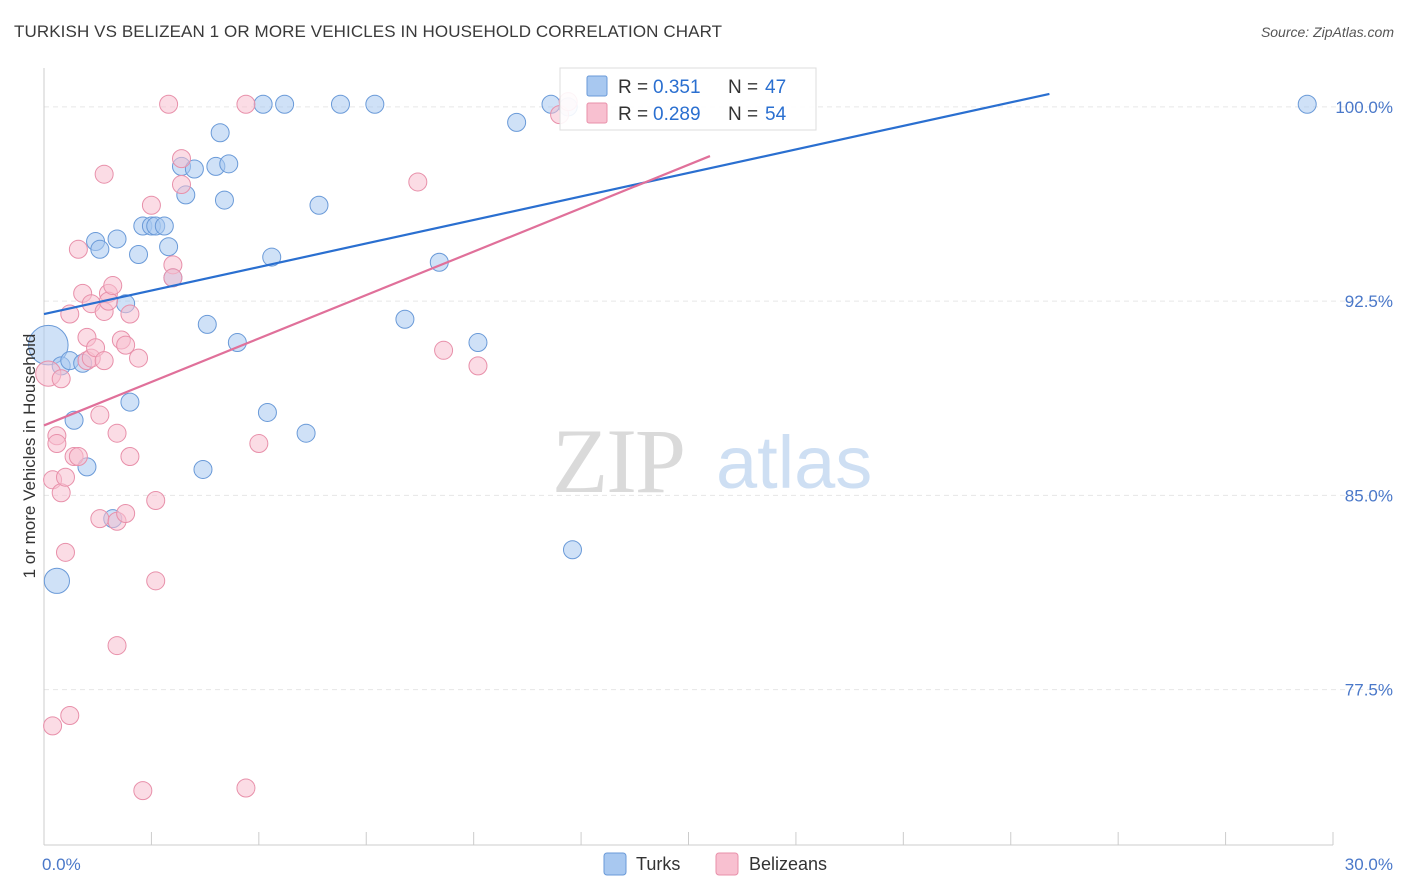 Image resolution: width=1406 pixels, height=892 pixels. What do you see at coordinates (1369, 864) in the screenshot?
I see `x-tick-label: 30.0%` at bounding box center [1369, 864].